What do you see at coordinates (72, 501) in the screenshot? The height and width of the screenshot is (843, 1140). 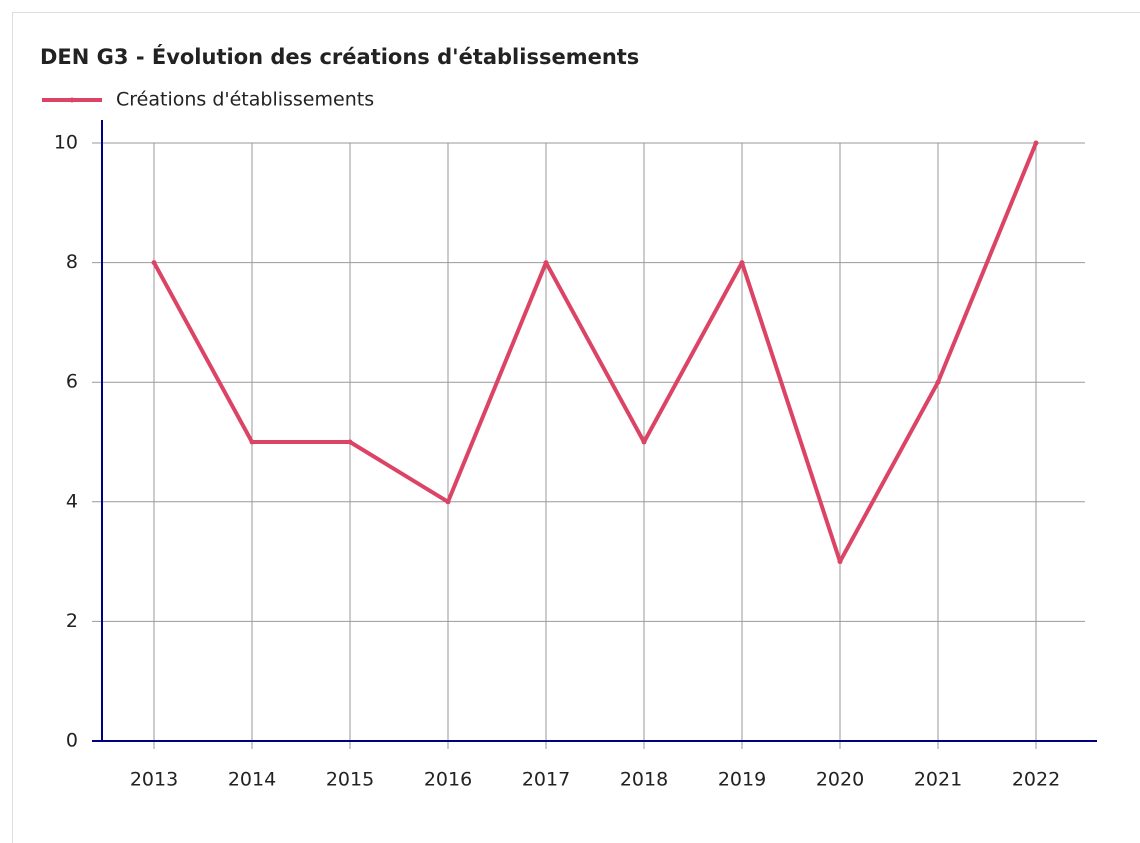 I see `y-tick-label: 4` at bounding box center [72, 501].